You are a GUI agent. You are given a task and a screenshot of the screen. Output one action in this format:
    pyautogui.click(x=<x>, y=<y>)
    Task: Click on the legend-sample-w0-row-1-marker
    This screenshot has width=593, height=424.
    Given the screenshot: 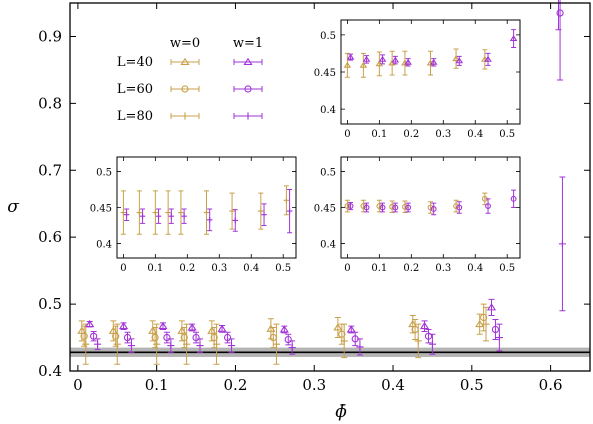 What is the action you would take?
    pyautogui.click(x=185, y=89)
    